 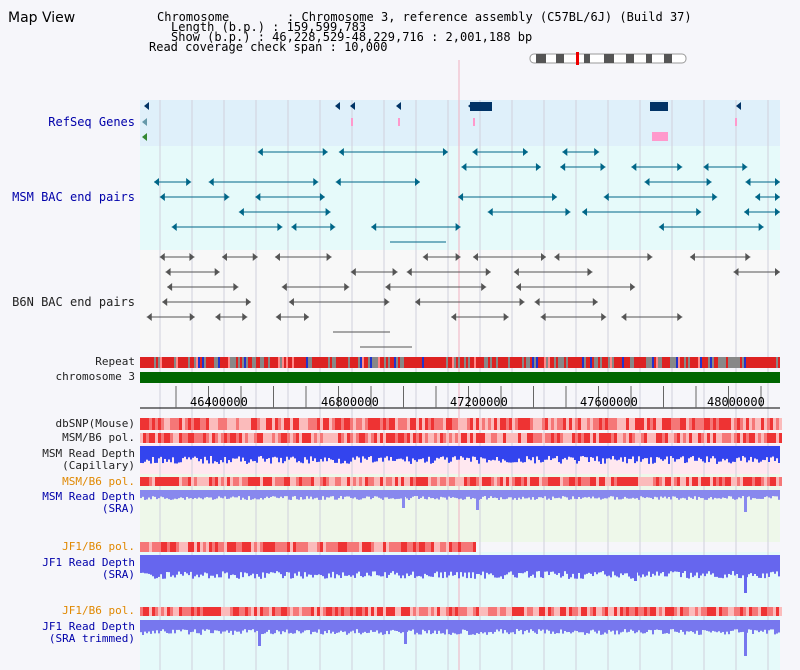 What do you see at coordinates (146, 106) in the screenshot?
I see `gene-marker` at bounding box center [146, 106].